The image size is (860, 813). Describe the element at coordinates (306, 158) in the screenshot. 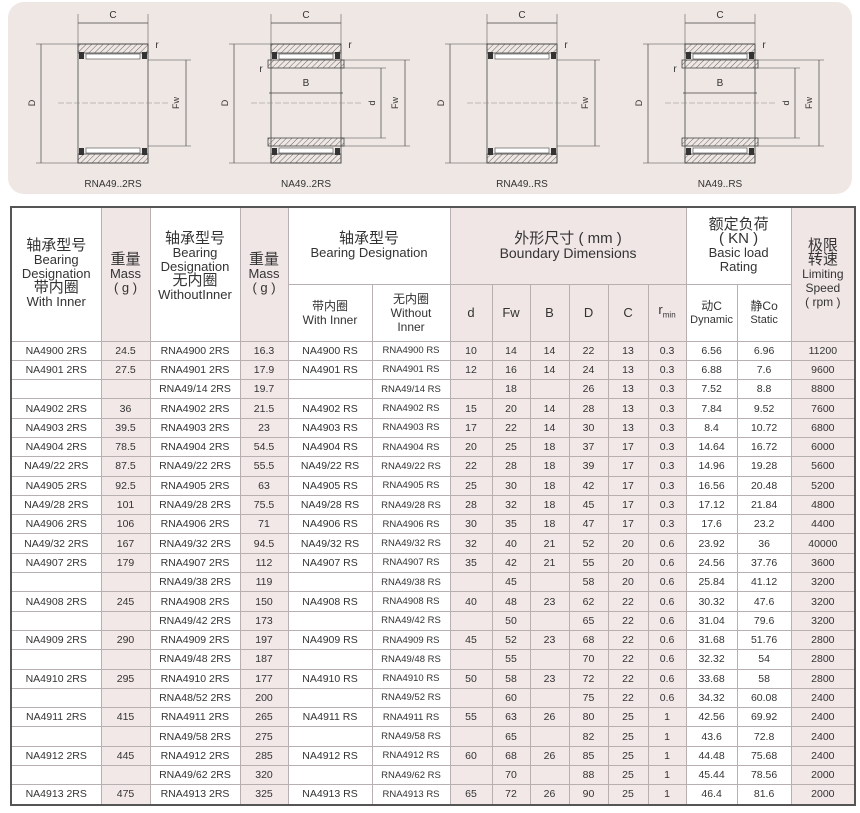

I see `outer-ring-bottom` at that location.